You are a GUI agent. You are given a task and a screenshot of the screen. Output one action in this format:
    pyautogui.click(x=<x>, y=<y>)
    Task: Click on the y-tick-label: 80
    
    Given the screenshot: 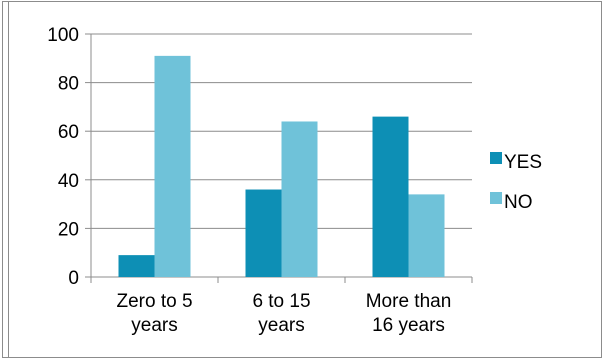 What is the action you would take?
    pyautogui.click(x=68, y=84)
    